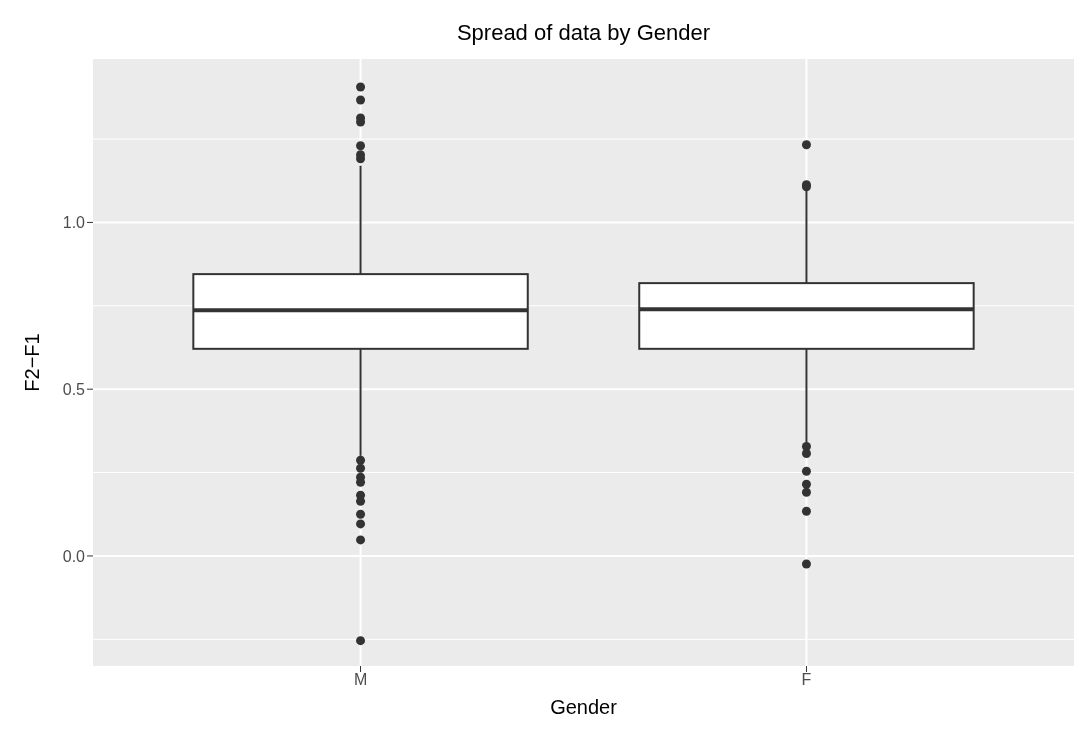 The width and height of the screenshot is (1089, 734). What do you see at coordinates (74, 223) in the screenshot?
I see `y-tick-label: 1.0` at bounding box center [74, 223].